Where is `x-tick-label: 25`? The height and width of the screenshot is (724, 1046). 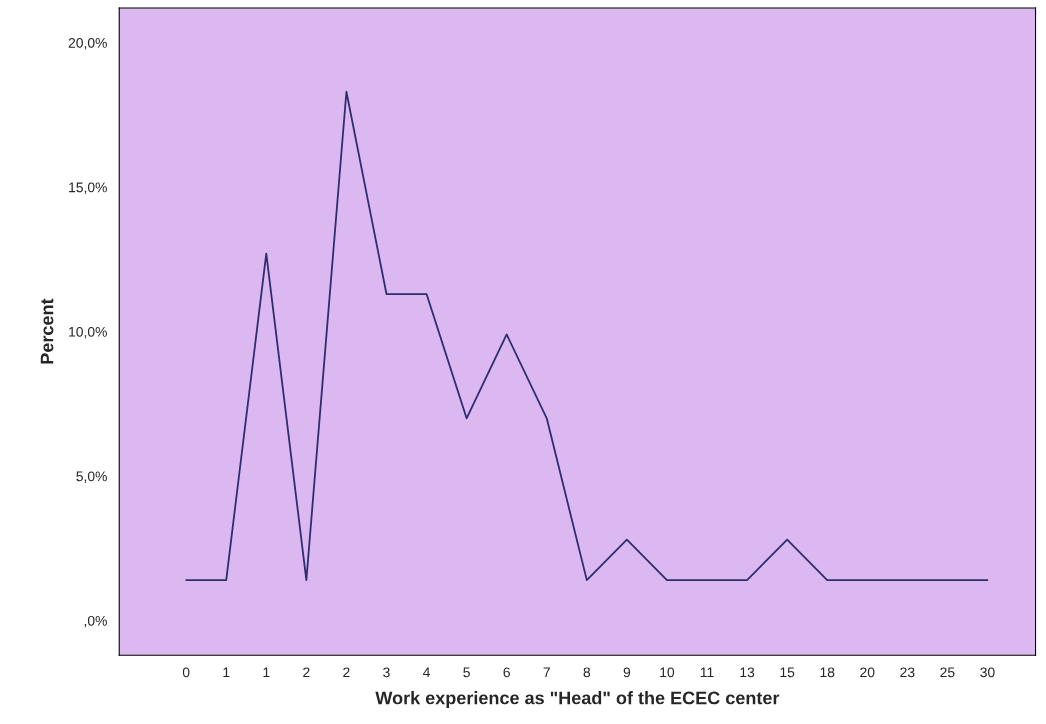
x-tick-label: 25 is located at coordinates (947, 672).